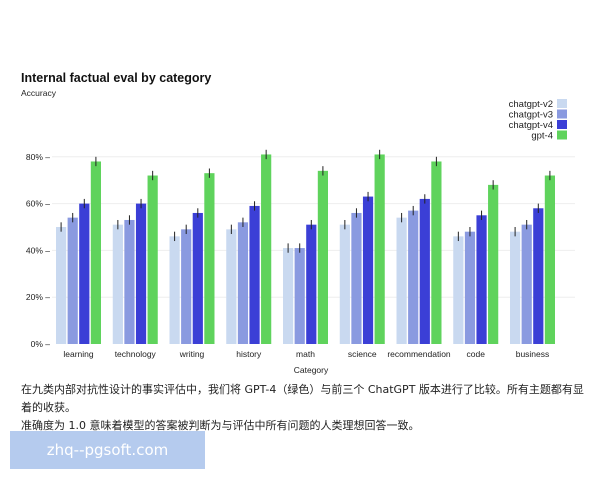 The image size is (600, 480). What do you see at coordinates (141, 273) in the screenshot?
I see `bar-chatgpt-v4-technology` at bounding box center [141, 273].